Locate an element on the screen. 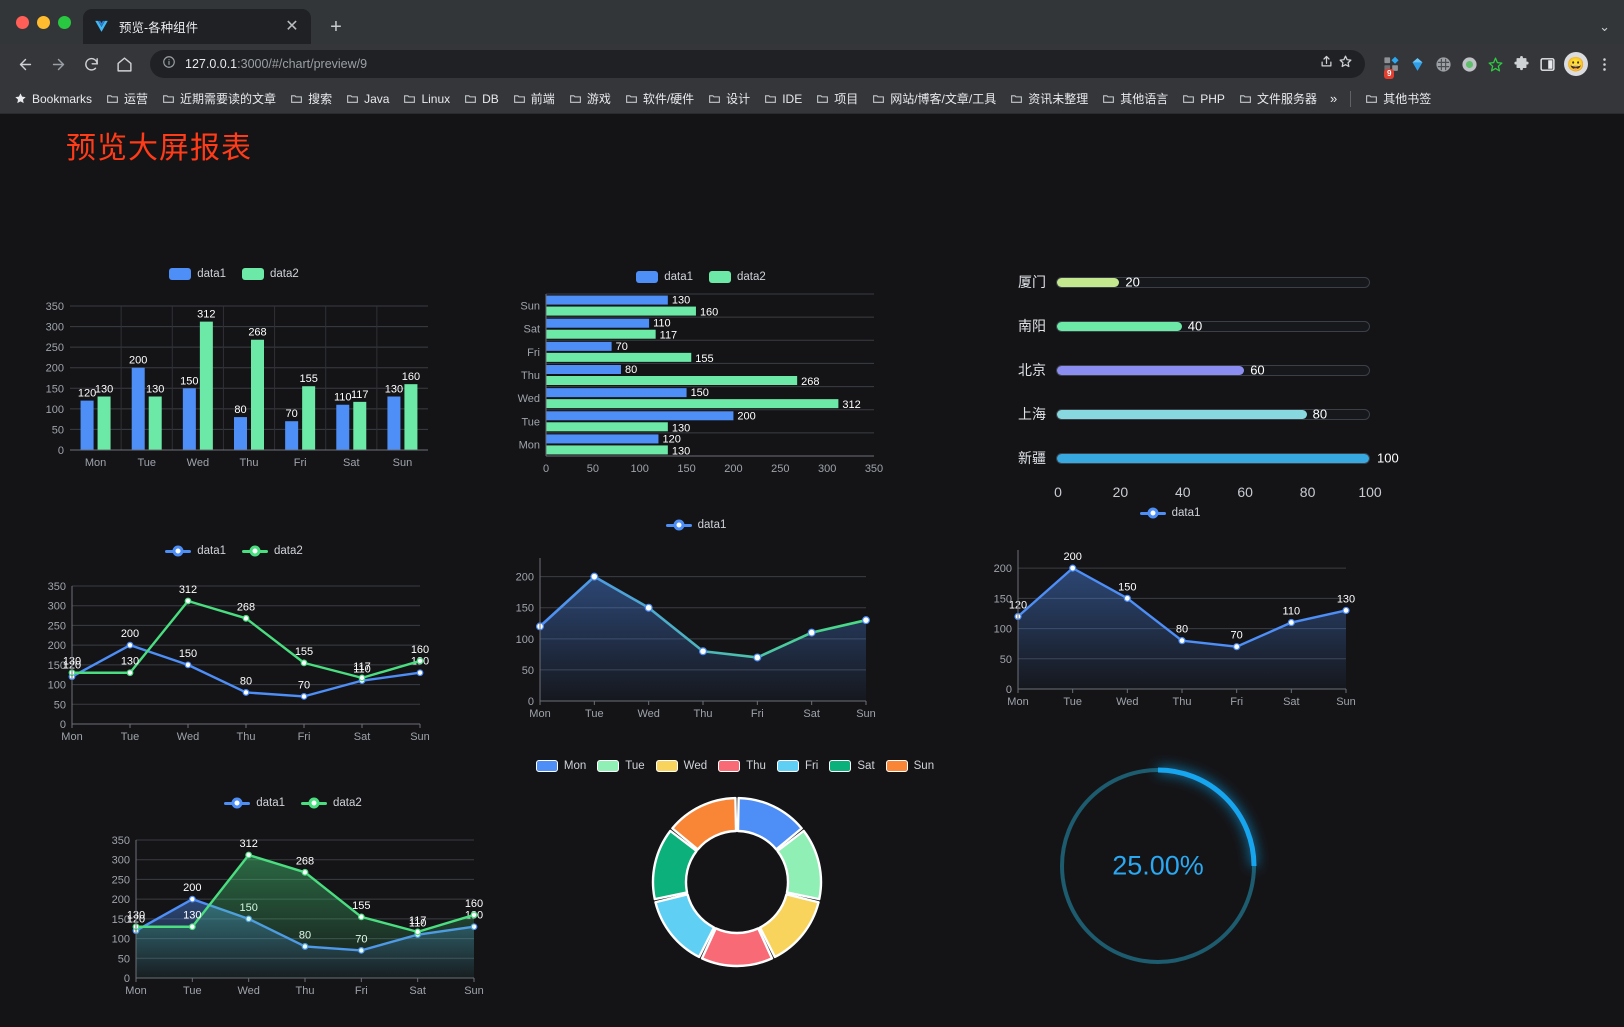 This screenshot has height=1027, width=1624. bookmark-folder: 设计 is located at coordinates (729, 98).